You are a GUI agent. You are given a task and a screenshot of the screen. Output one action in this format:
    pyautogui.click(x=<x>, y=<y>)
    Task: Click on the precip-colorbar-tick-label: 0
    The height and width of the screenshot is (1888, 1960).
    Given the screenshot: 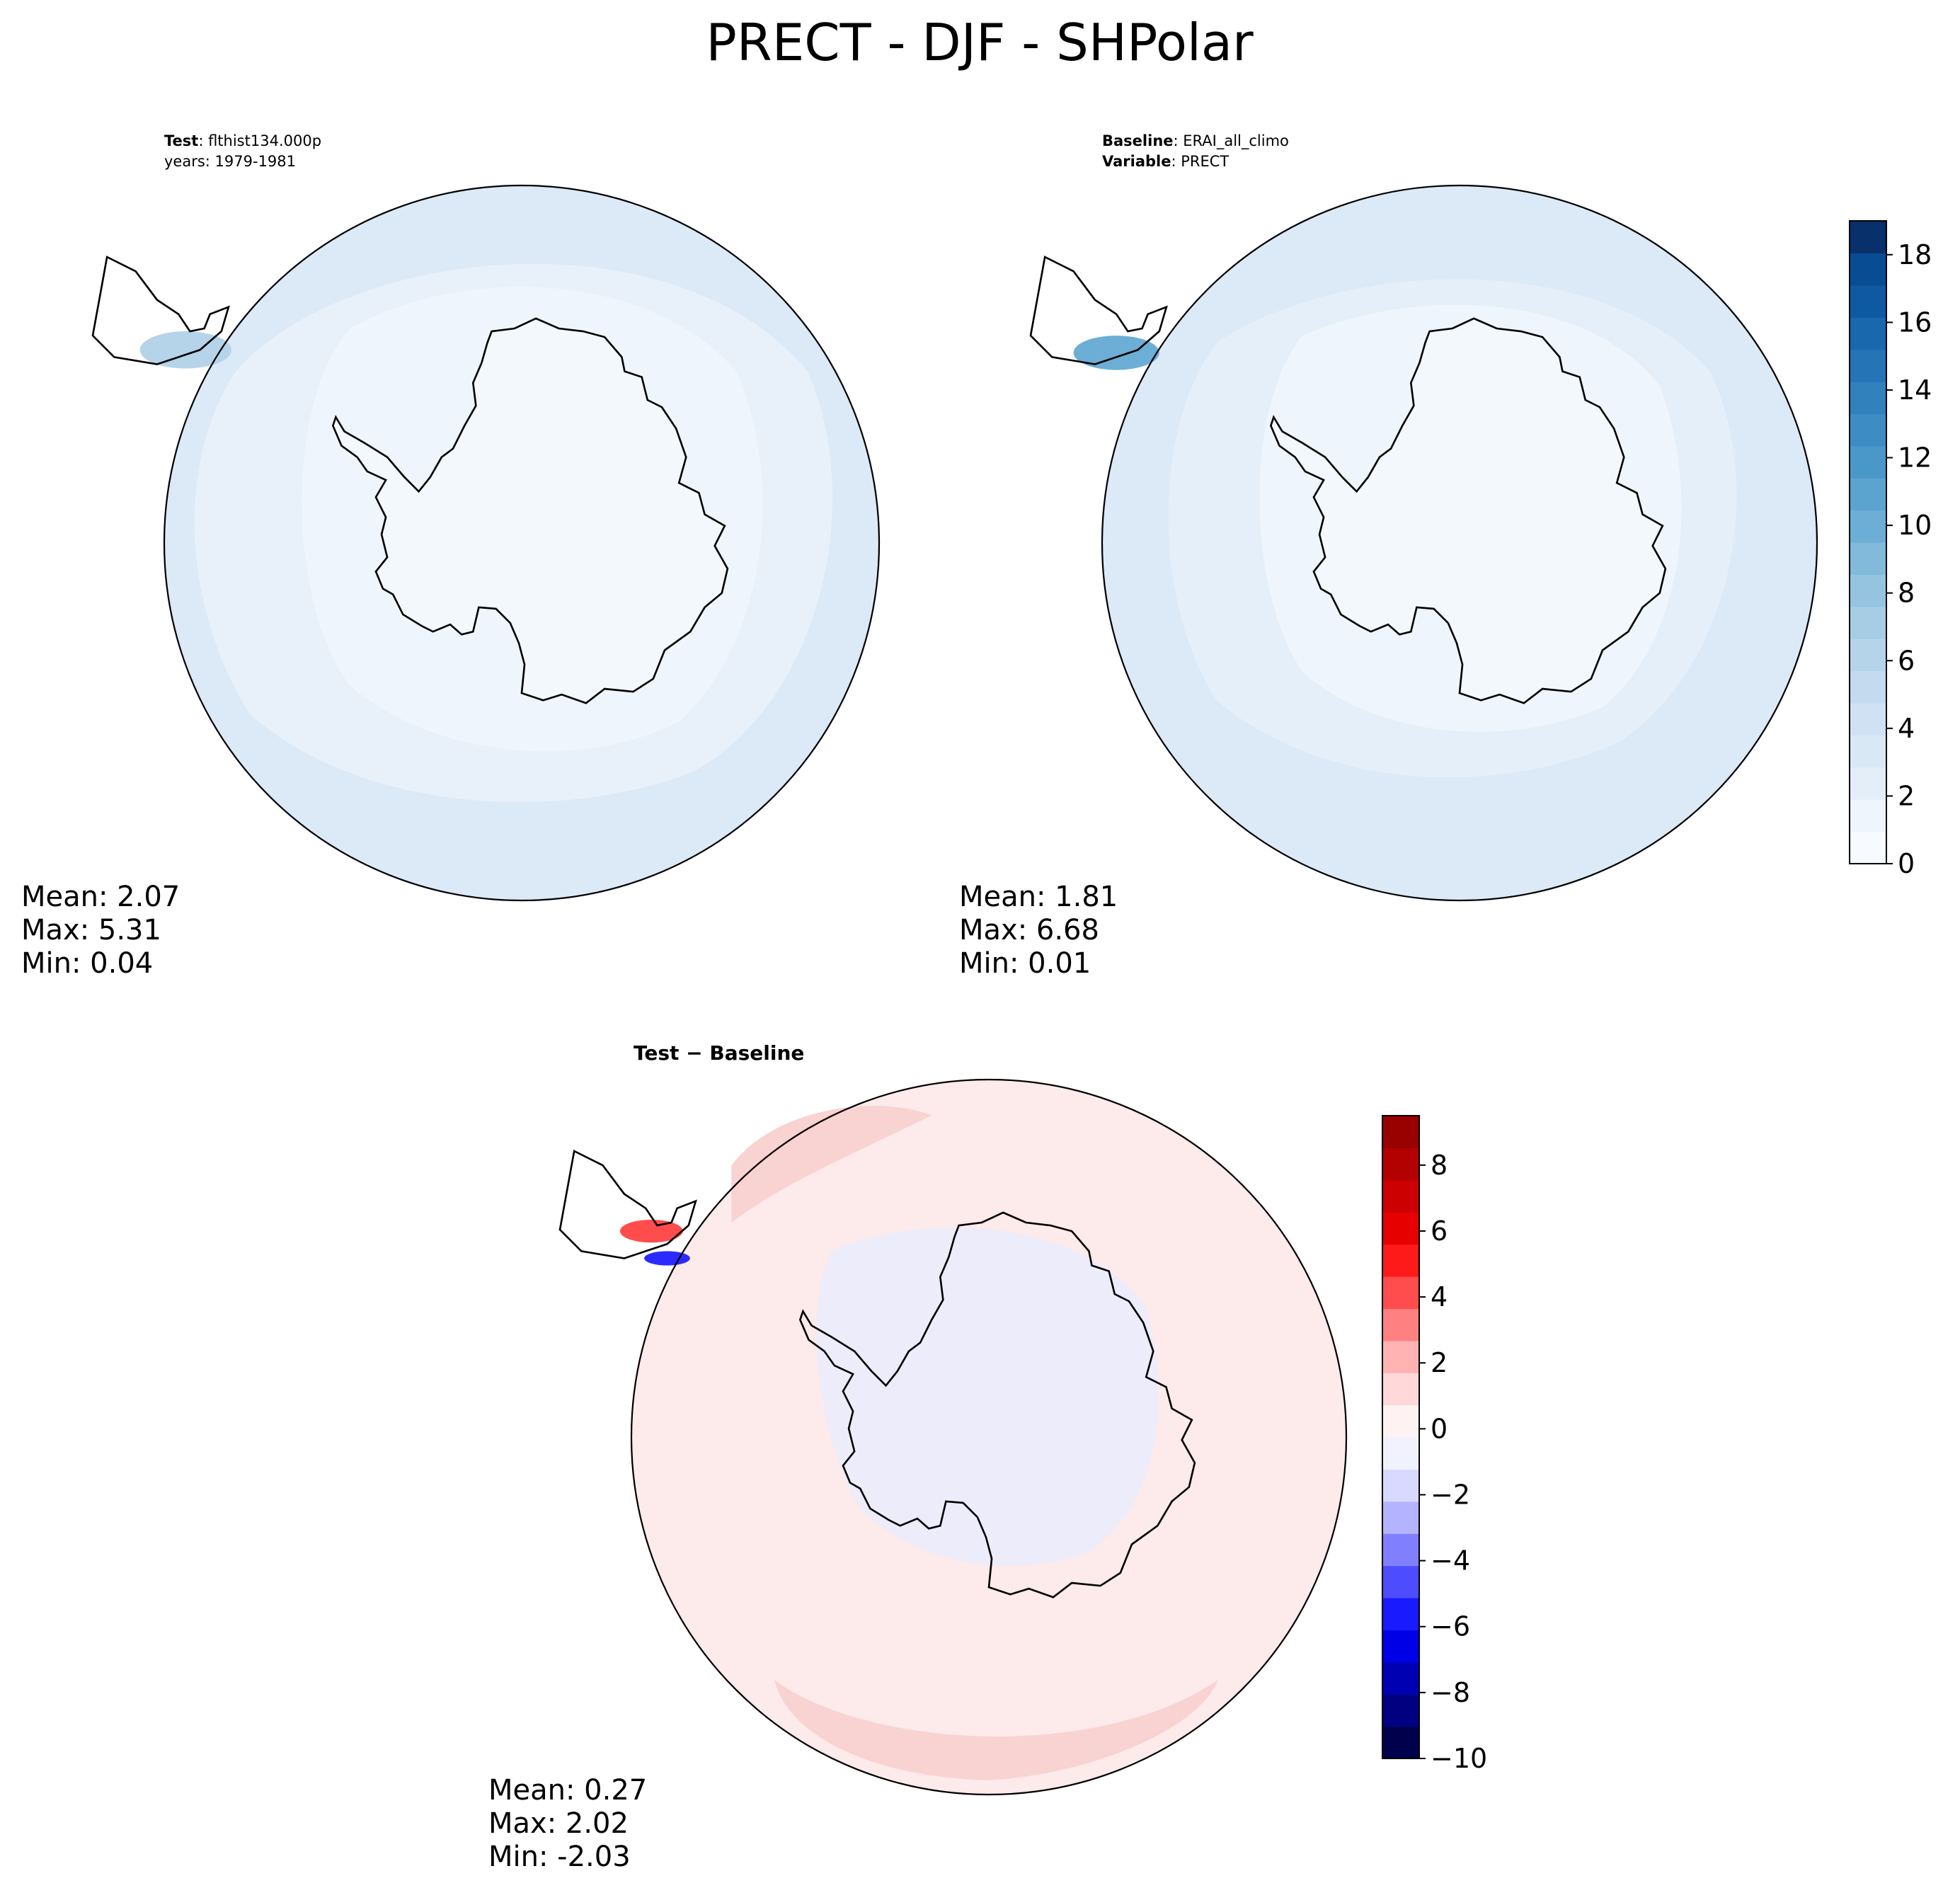 What is the action you would take?
    pyautogui.click(x=1906, y=864)
    